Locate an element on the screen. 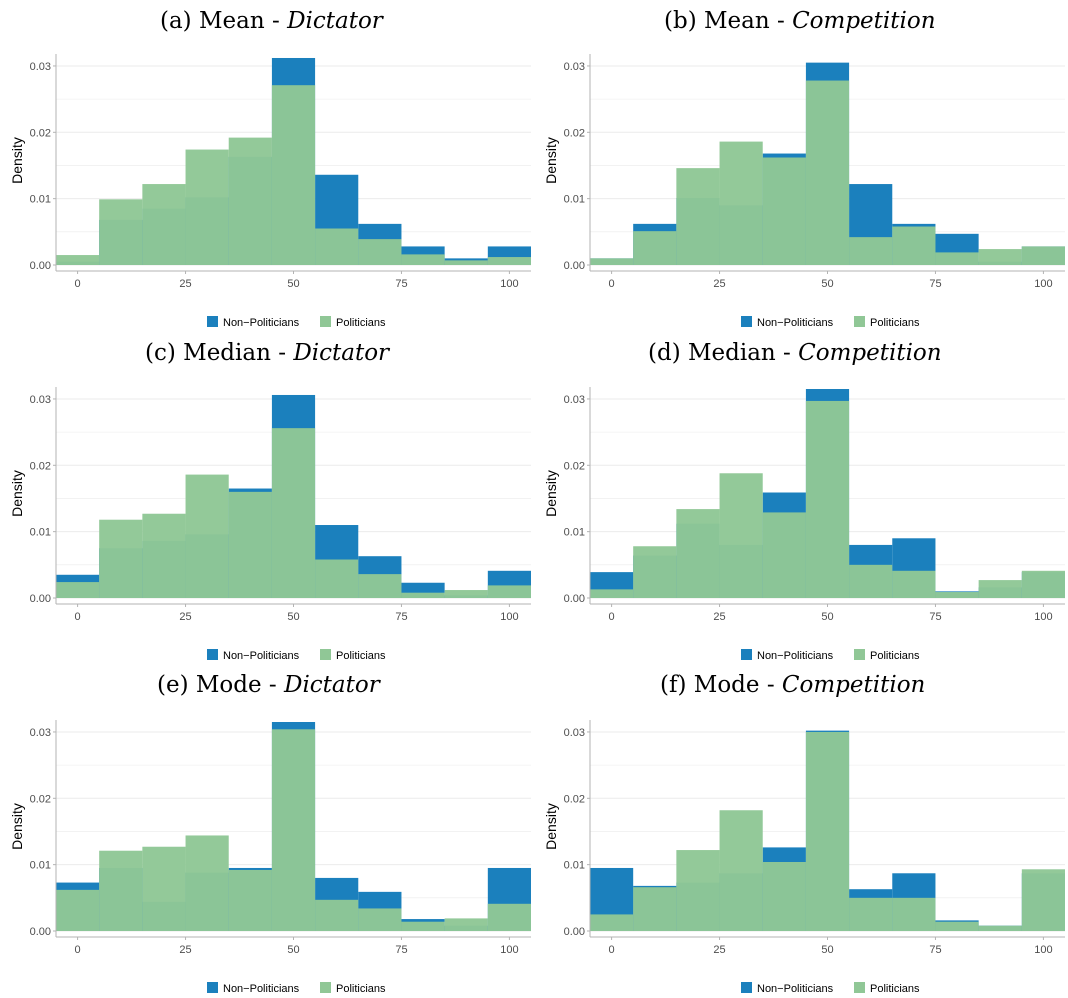 Image resolution: width=1068 pixels, height=998 pixels. panel-title-e: (e) Mode - Dictator is located at coordinates (268, 685).